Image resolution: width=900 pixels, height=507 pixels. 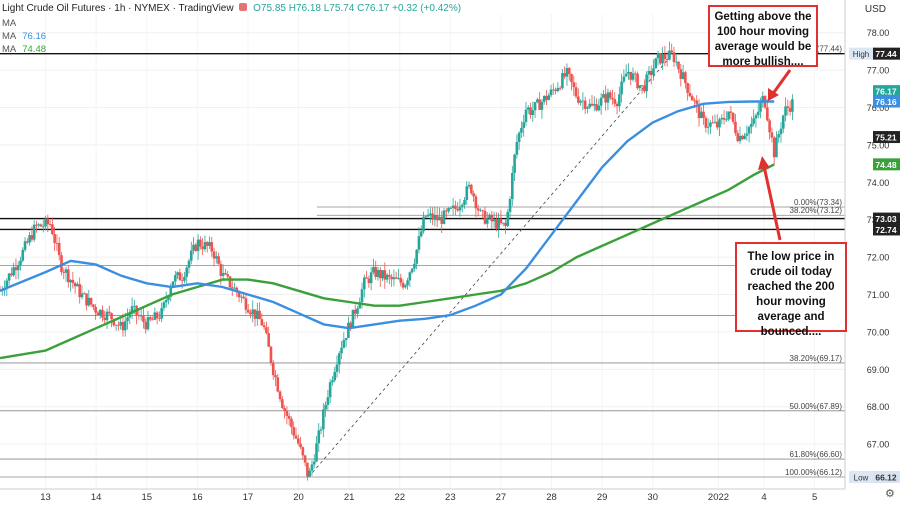 I want to click on y-tick-label: 78.00, so click(x=878, y=33).